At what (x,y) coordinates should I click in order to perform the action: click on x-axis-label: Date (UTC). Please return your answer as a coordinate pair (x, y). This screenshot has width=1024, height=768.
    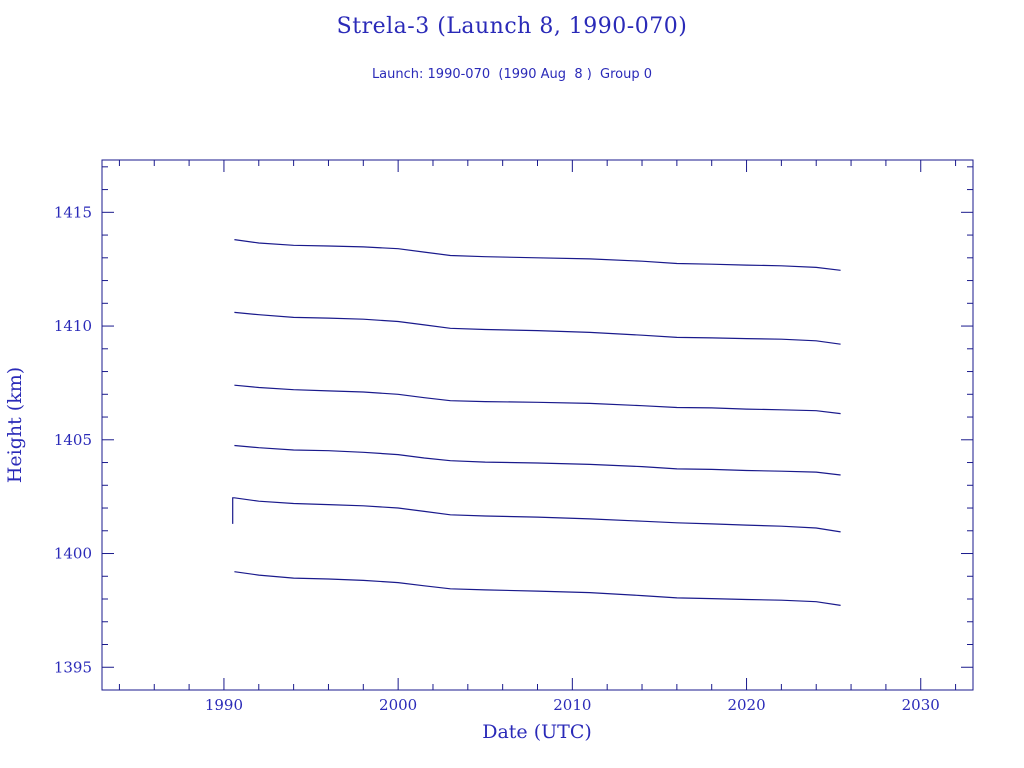
    Looking at the image, I should click on (537, 732).